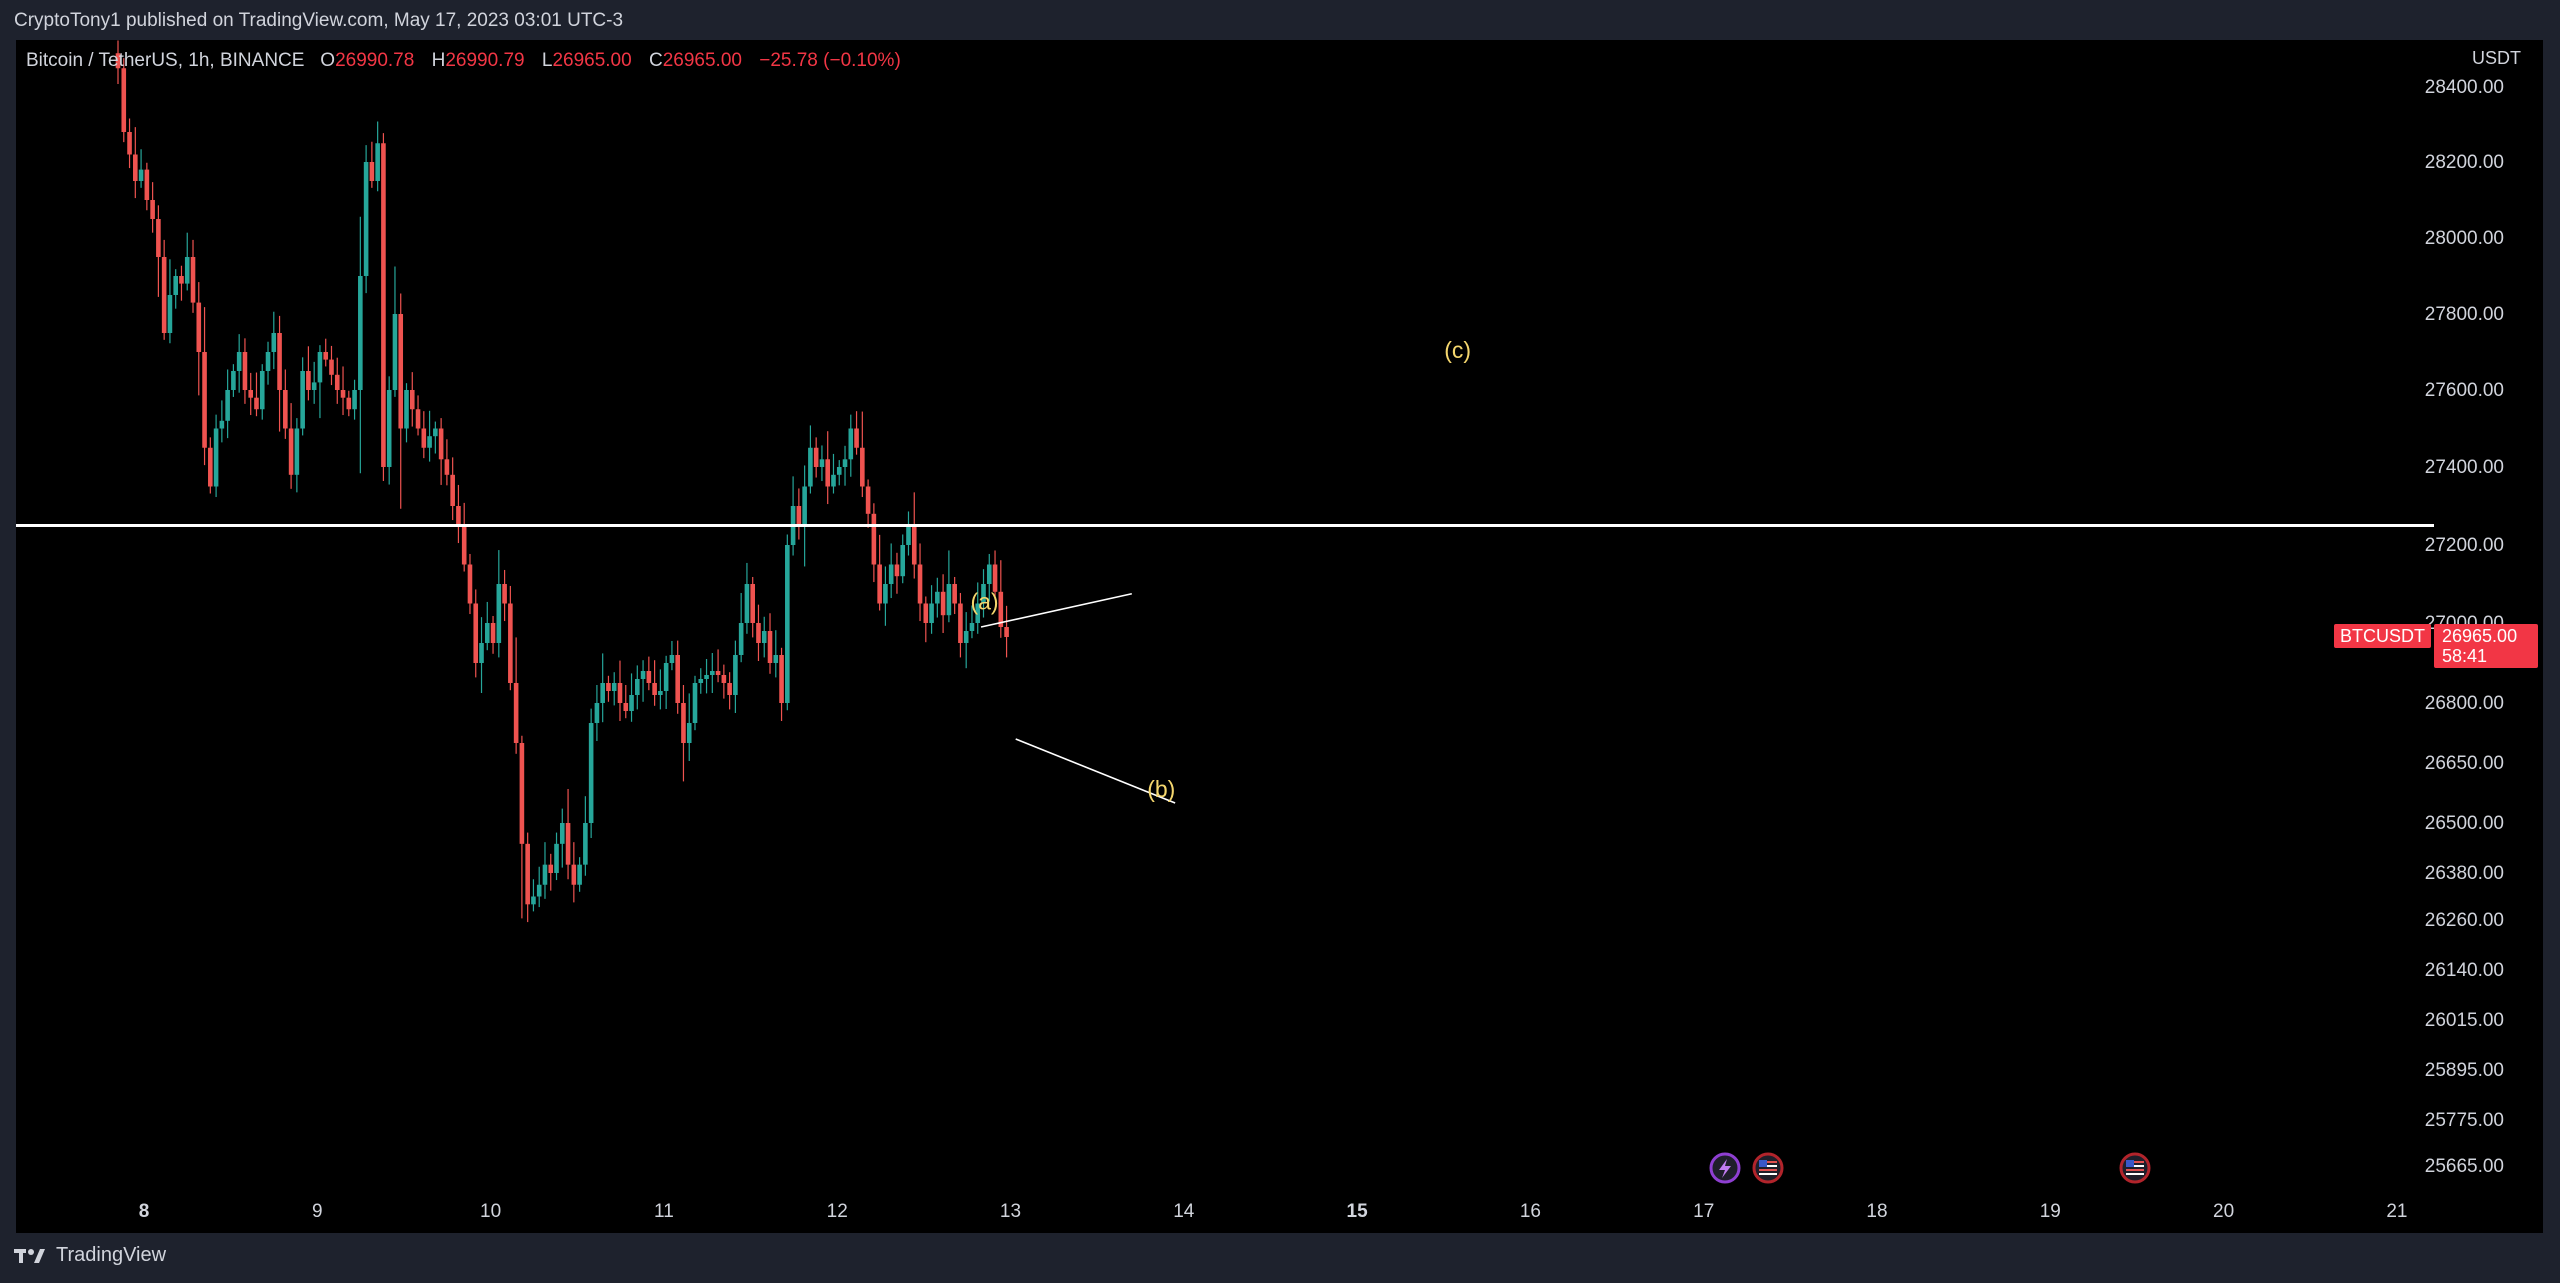  I want to click on tradingview-logo: TradingView, so click(90, 1255).